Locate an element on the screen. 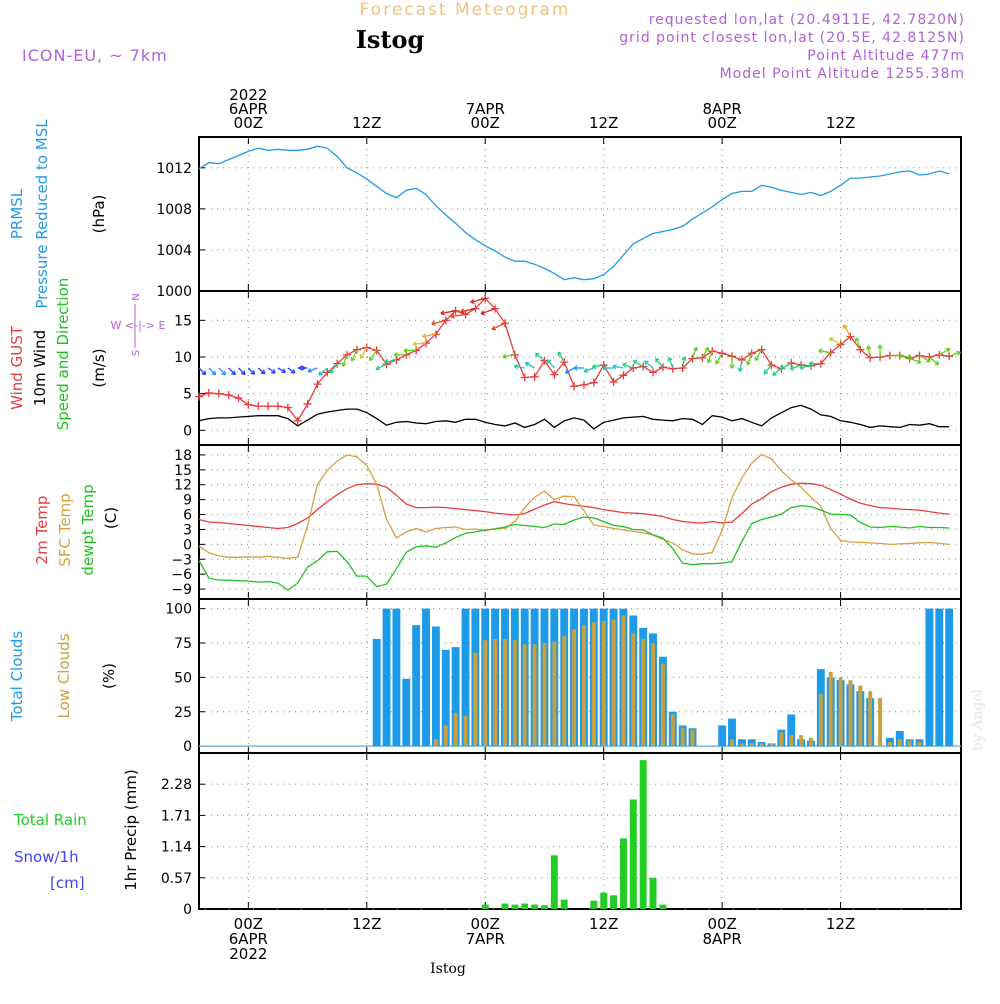 This screenshot has width=1000, height=1004. gust-line is located at coordinates (574, 359).